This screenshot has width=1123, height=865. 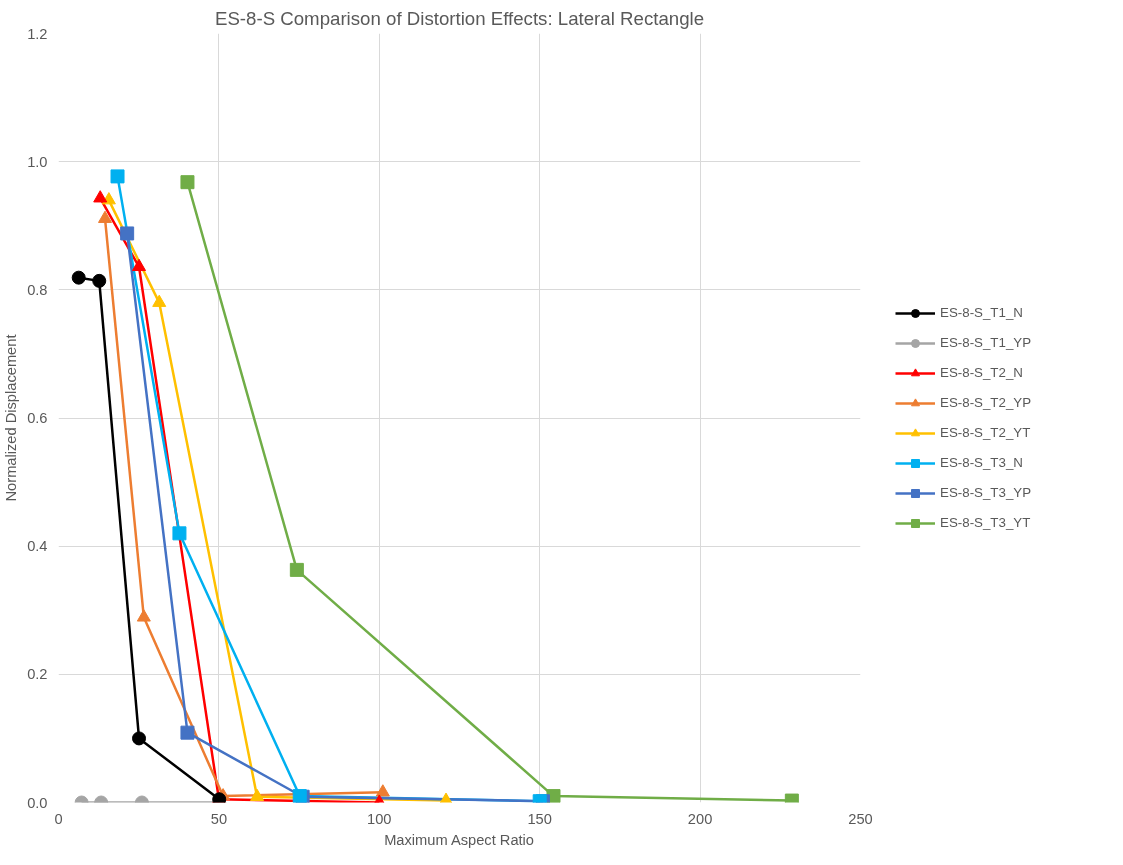 I want to click on x-axis-title: Maximum Aspect Ratio, so click(x=459, y=839).